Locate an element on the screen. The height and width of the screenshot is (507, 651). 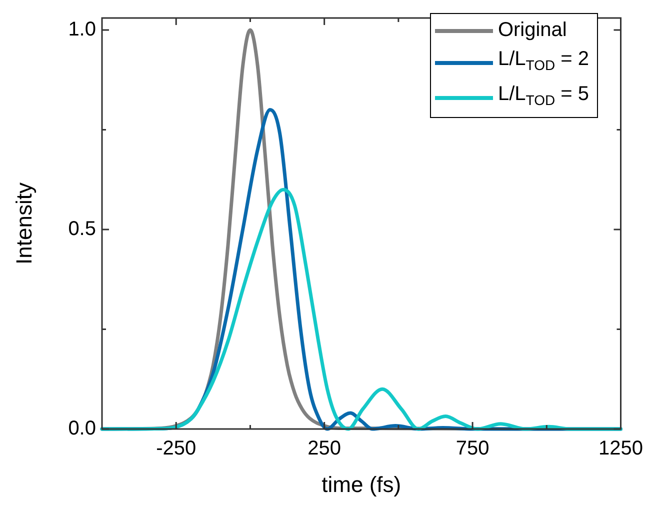
x-tick-label: 250 is located at coordinates (325, 449).